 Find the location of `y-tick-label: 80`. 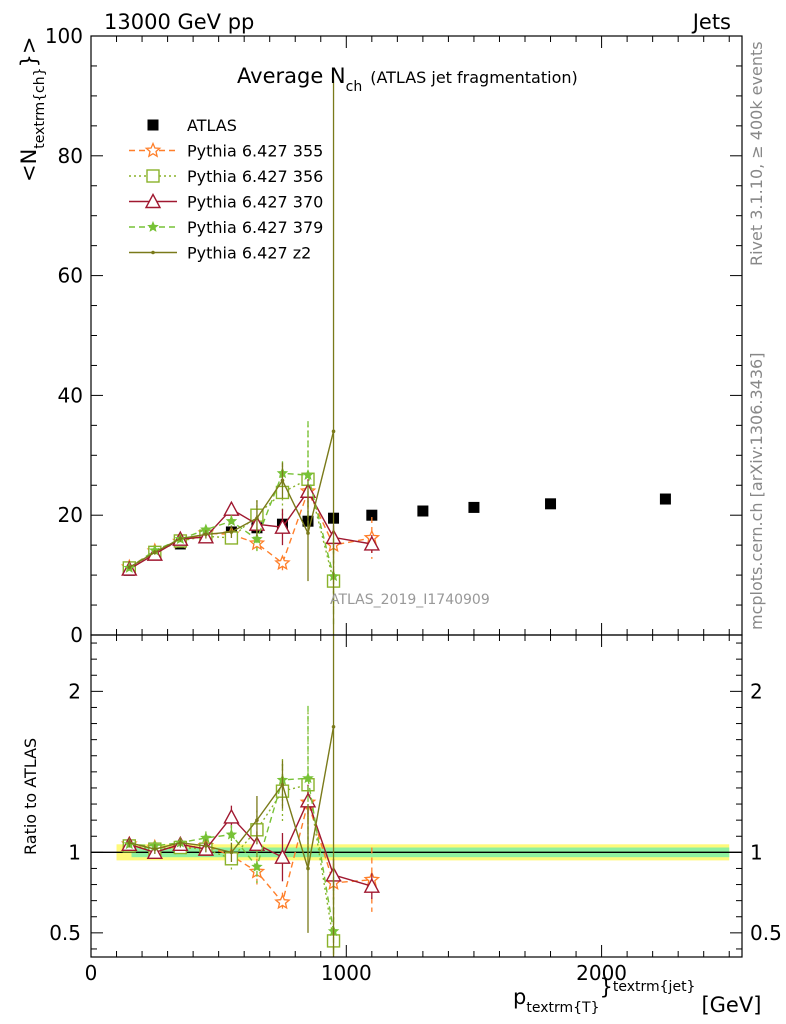

y-tick-label: 80 is located at coordinates (70, 156).